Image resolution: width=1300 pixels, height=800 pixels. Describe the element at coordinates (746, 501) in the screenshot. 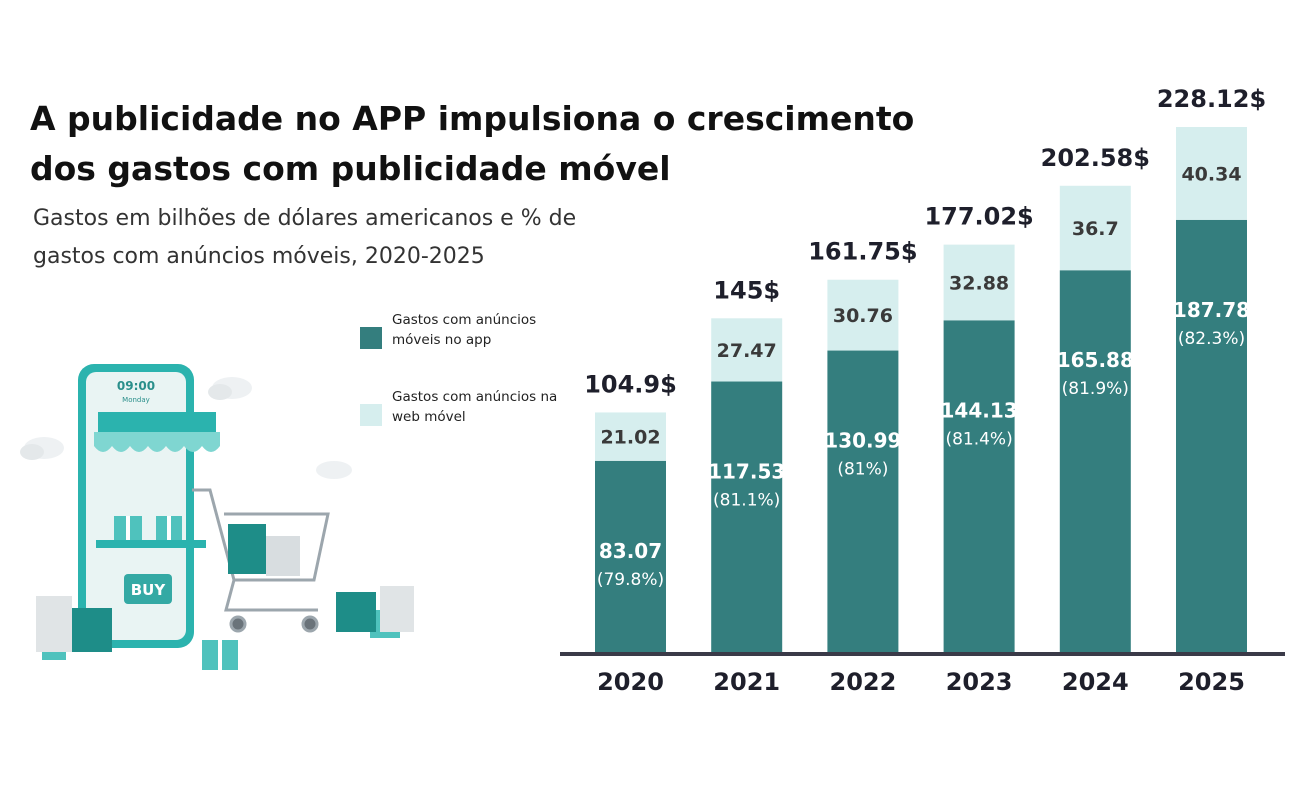

I see `data-label-share-2021: (81.1%)` at that location.